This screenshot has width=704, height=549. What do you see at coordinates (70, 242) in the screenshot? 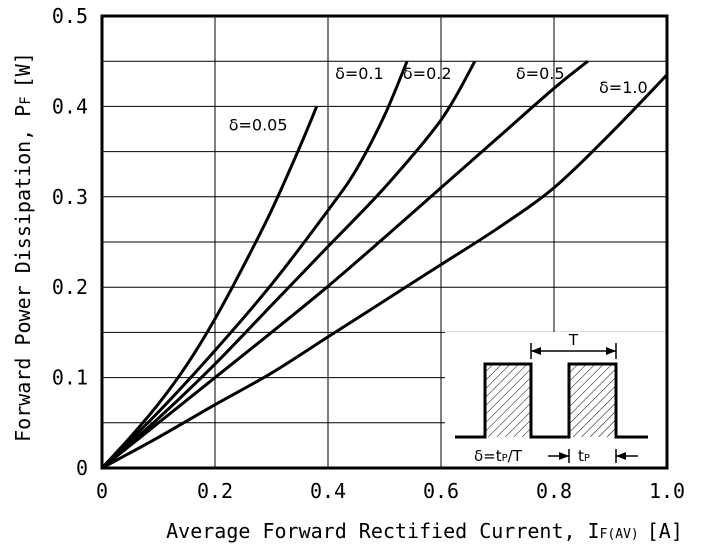
I see `y-tick-labels: 0 0.1 0.2 0.3 0.4 0.5` at bounding box center [70, 242].